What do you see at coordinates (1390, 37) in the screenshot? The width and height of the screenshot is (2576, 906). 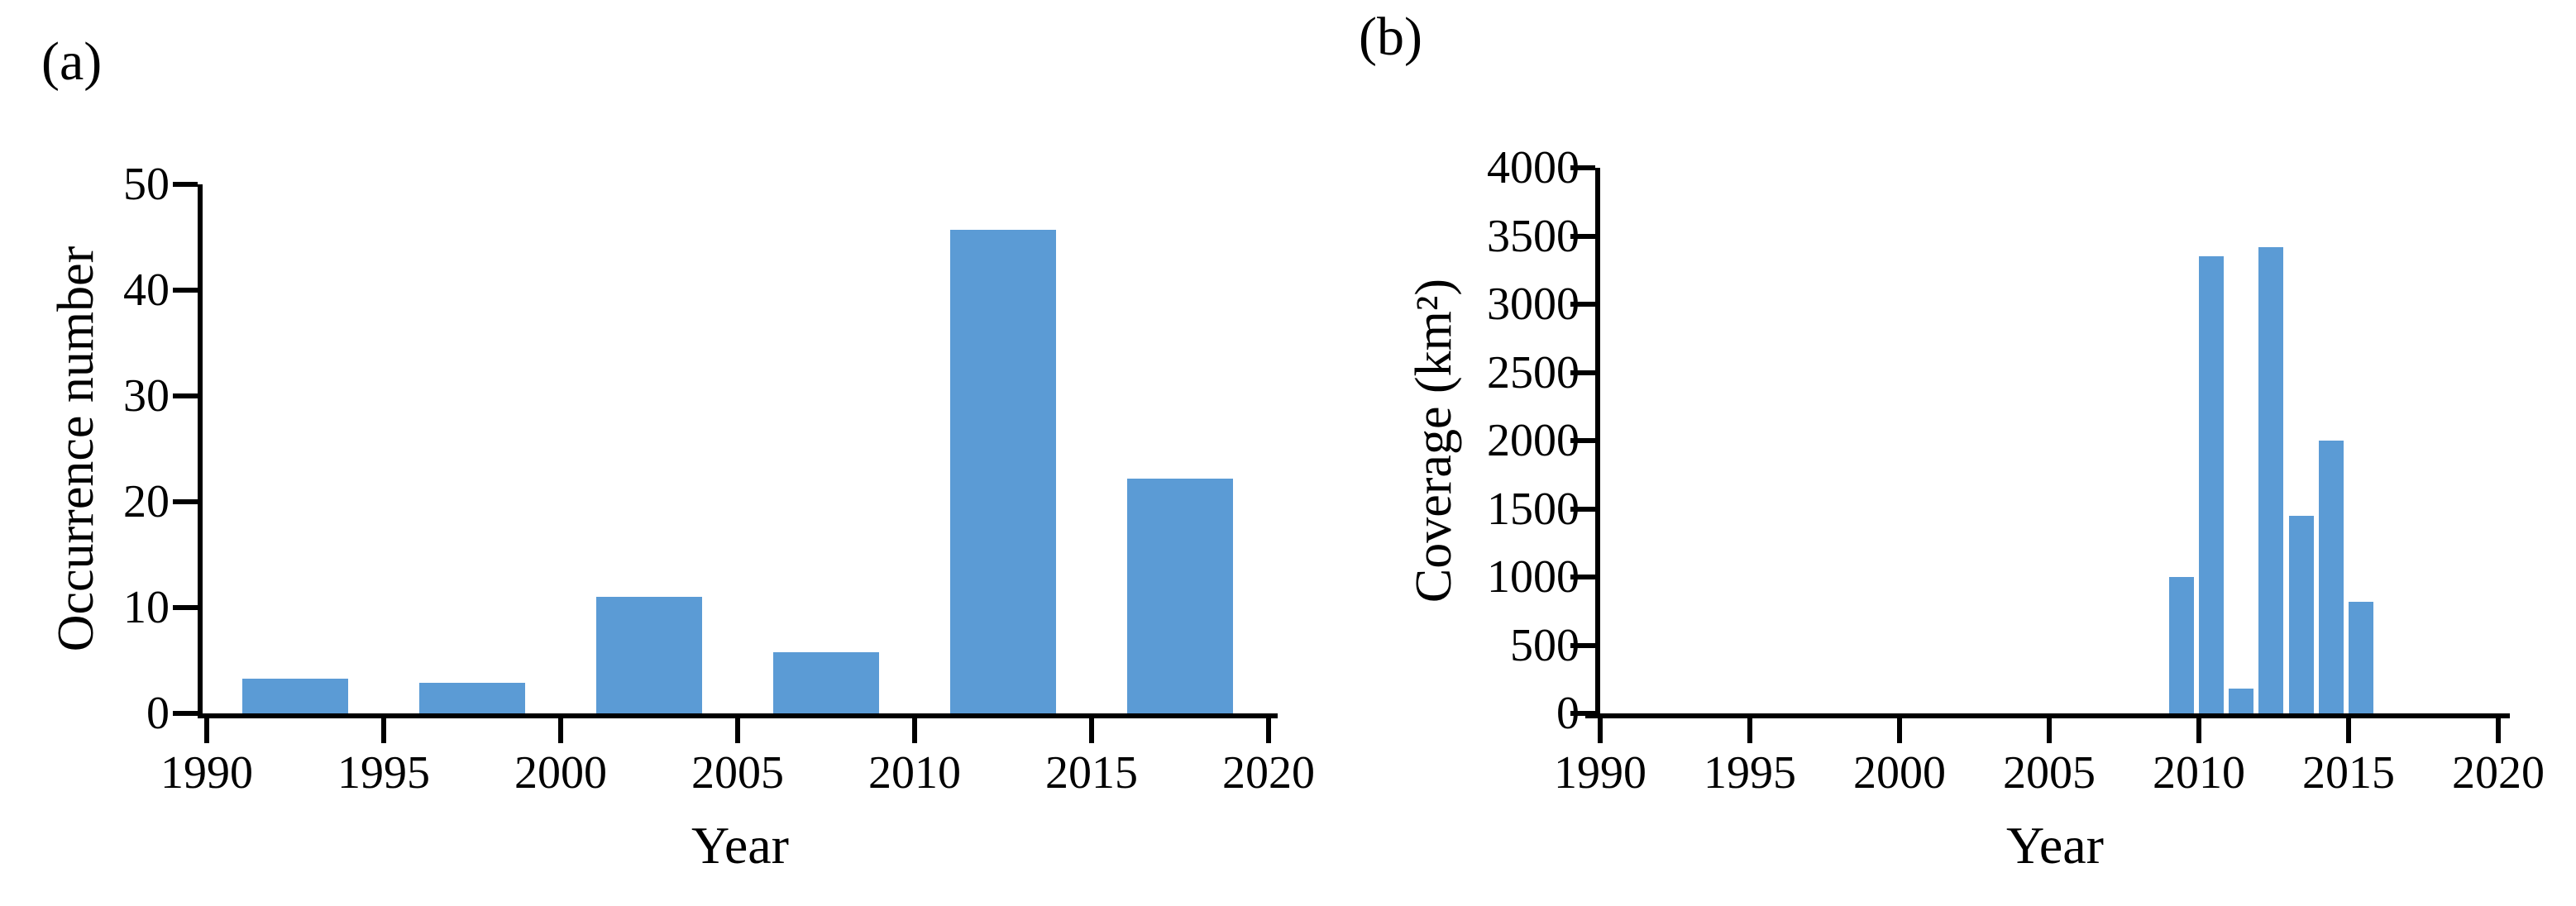 I see `panel-b-label: (b)` at bounding box center [1390, 37].